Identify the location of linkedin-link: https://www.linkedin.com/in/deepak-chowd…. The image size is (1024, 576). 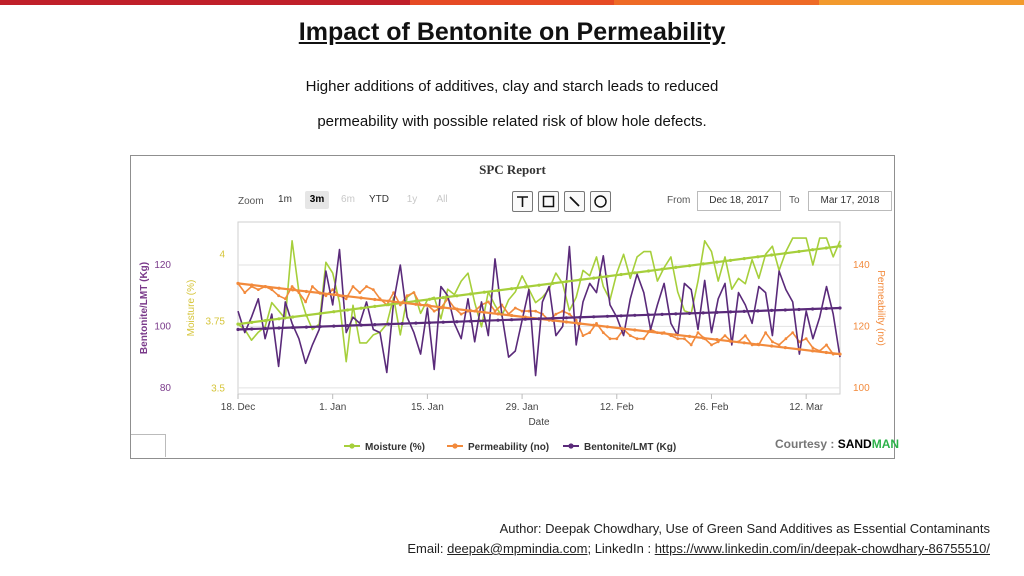
(822, 548).